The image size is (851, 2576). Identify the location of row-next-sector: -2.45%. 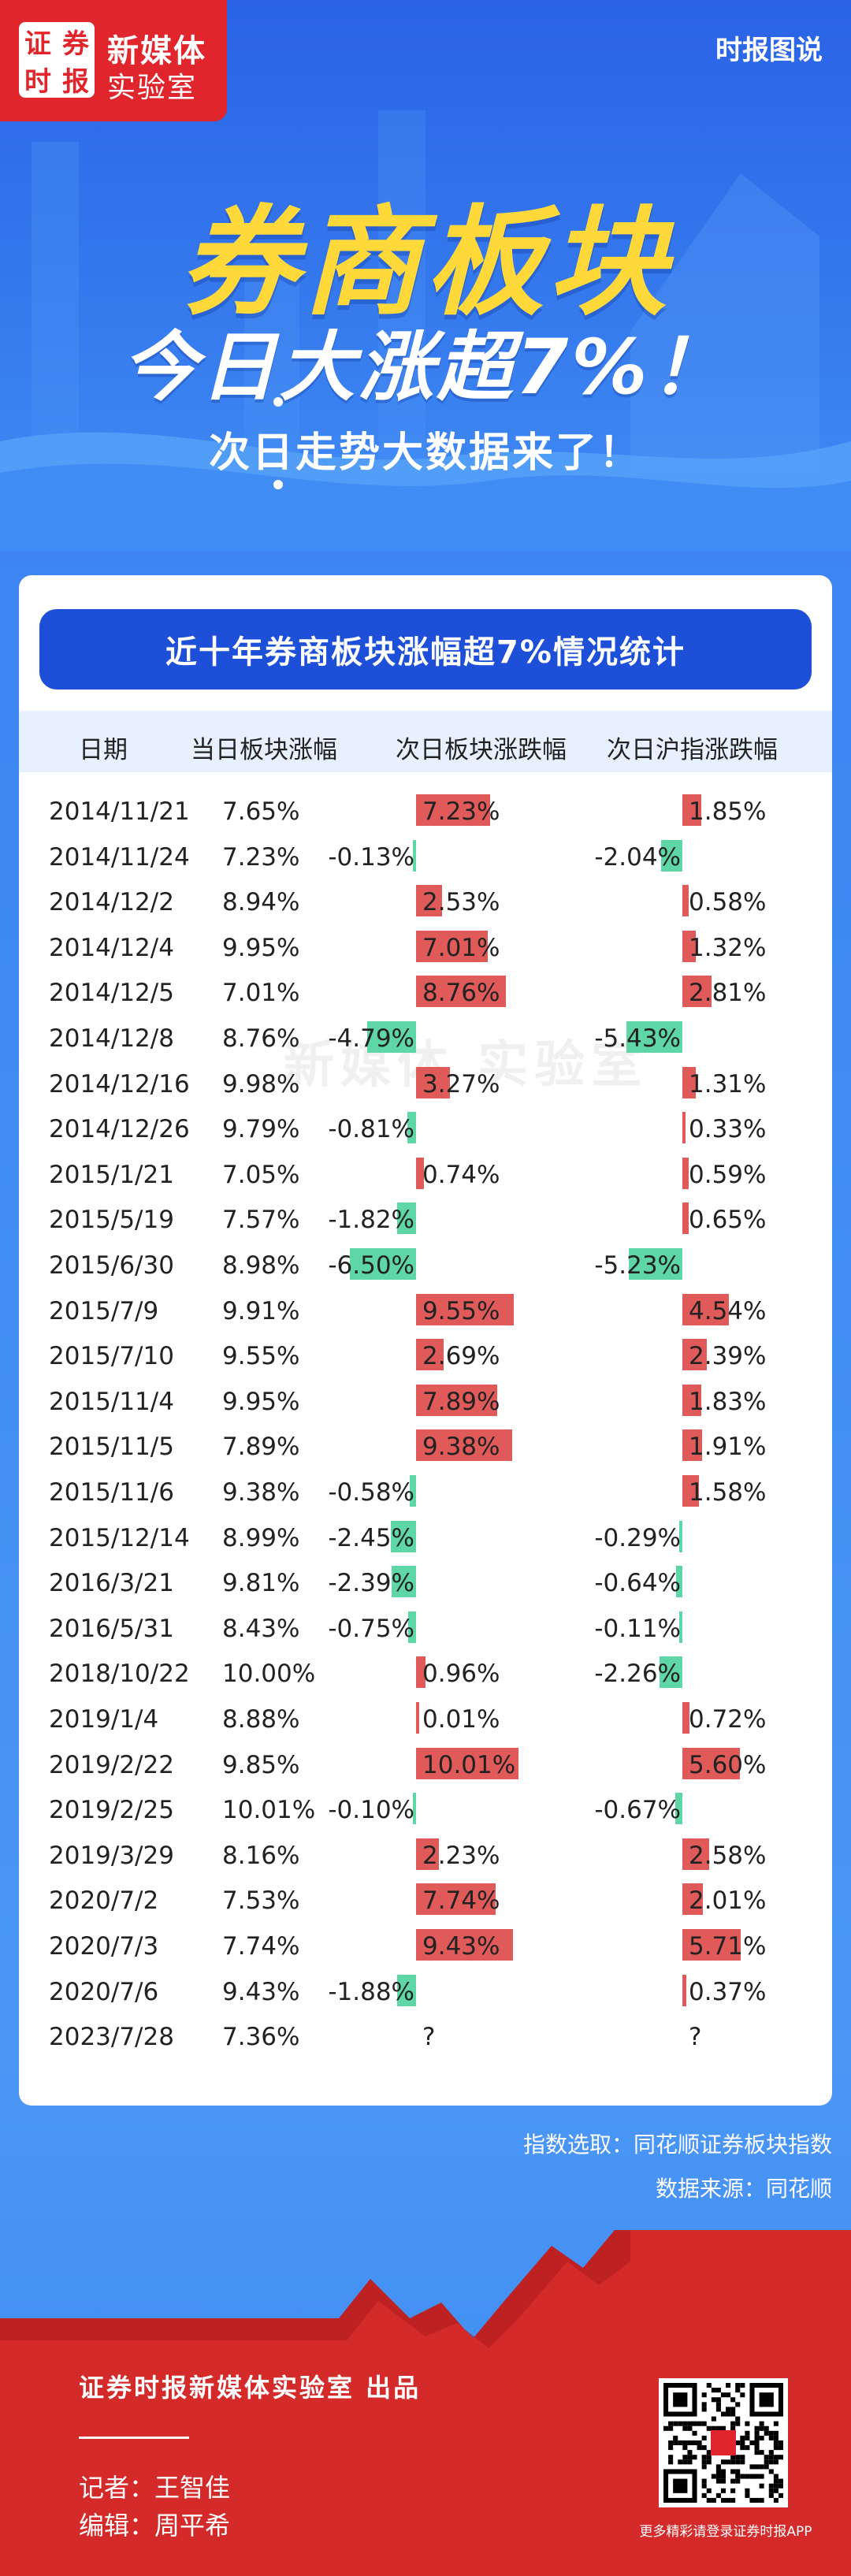
(371, 1537).